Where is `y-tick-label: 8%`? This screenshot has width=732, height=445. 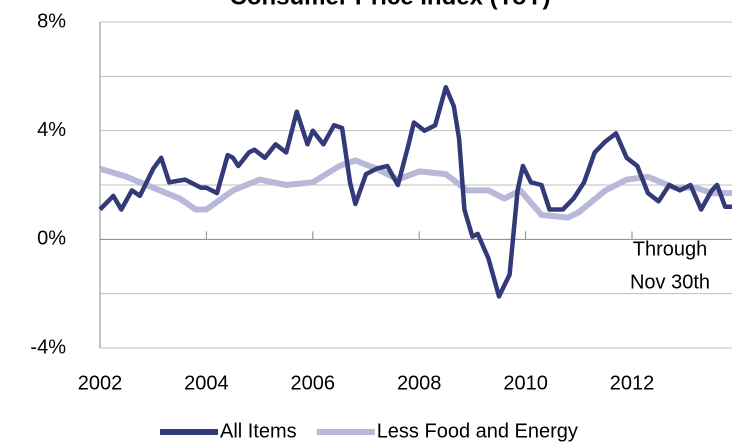
y-tick-label: 8% is located at coordinates (51, 21).